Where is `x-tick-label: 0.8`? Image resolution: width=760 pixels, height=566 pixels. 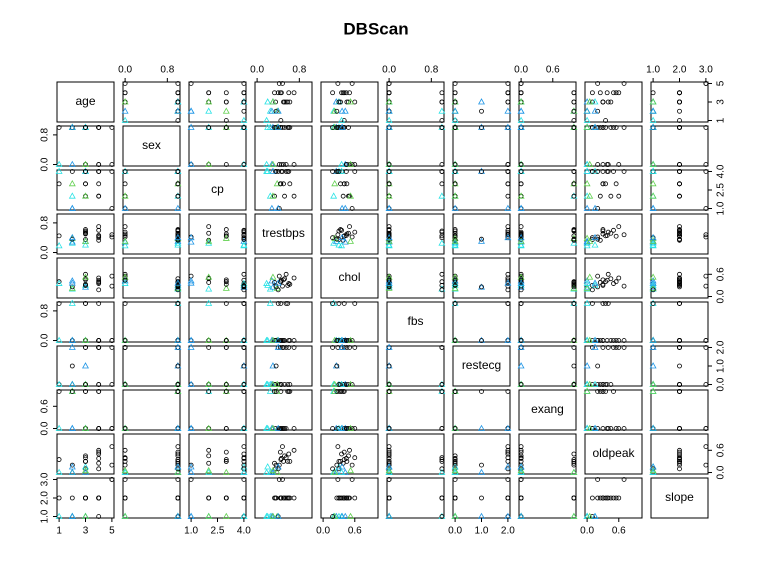 x-tick-label: 0.8 is located at coordinates (299, 70).